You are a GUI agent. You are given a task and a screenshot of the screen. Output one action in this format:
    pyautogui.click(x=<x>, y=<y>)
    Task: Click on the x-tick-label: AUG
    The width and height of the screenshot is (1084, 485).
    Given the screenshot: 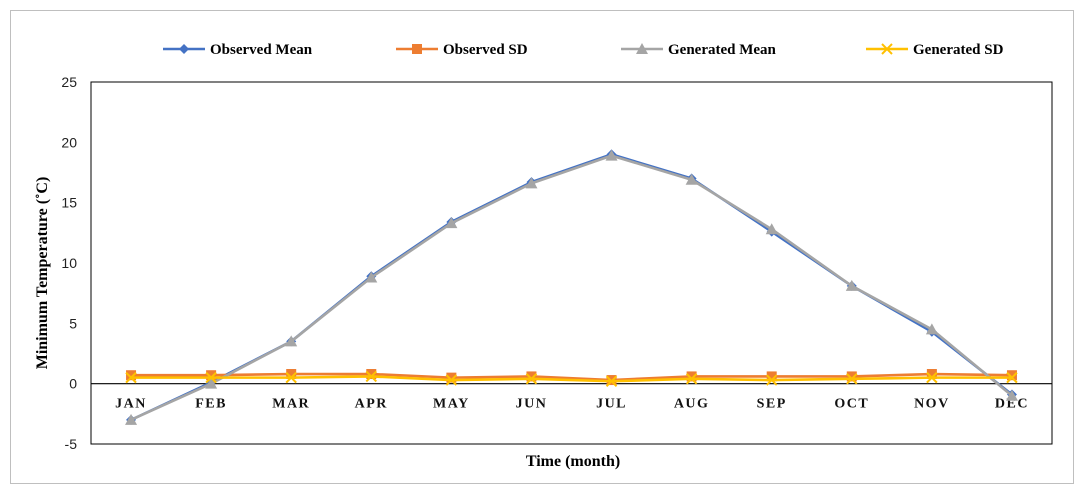 What is the action you would take?
    pyautogui.click(x=692, y=404)
    